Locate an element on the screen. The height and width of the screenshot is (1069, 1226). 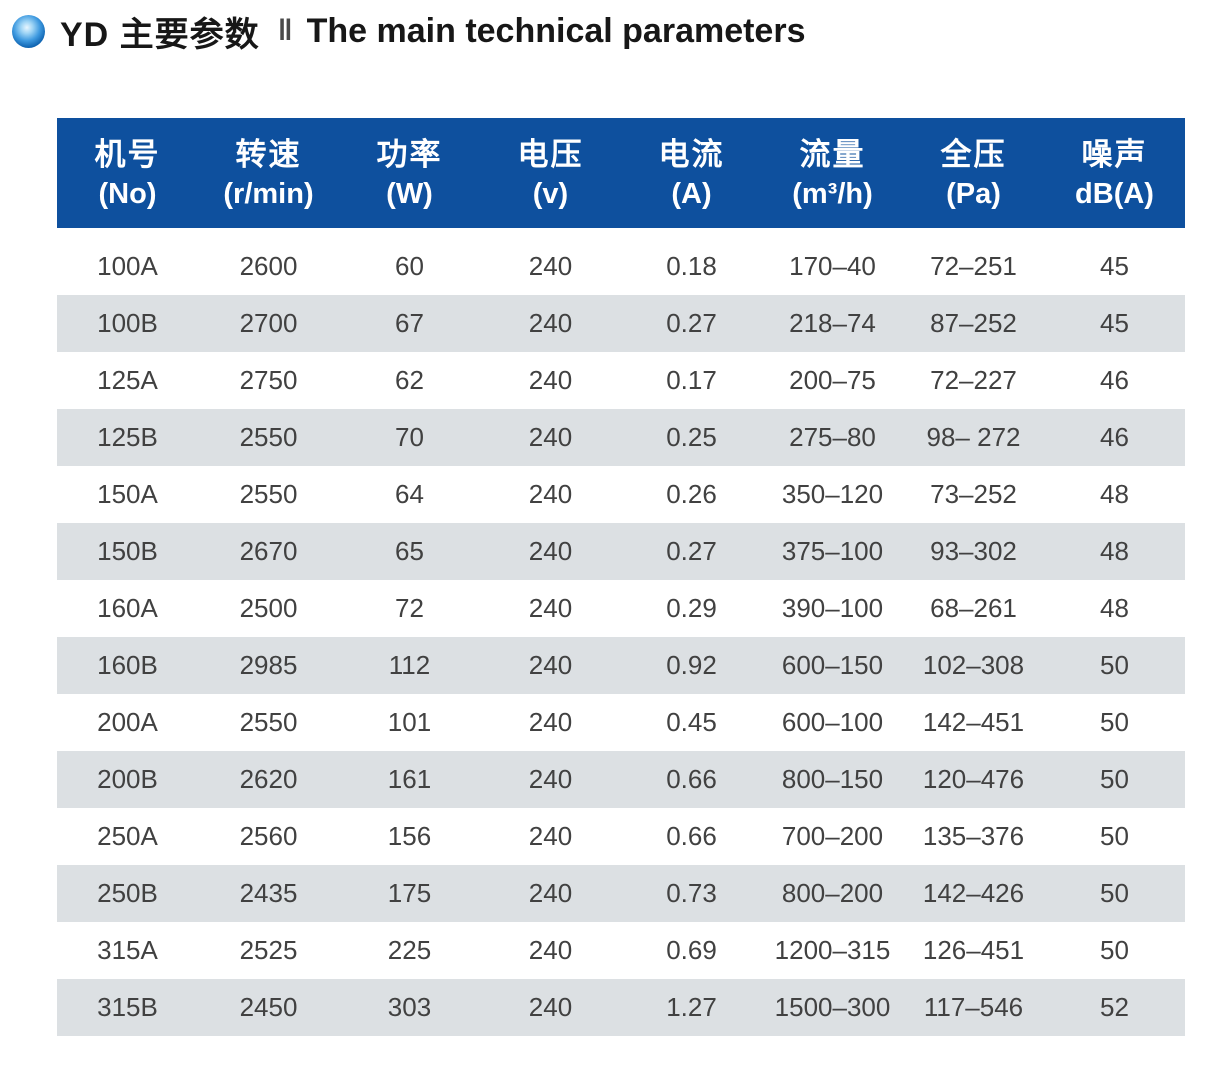
cell-pressure: 93–302 is located at coordinates (973, 551).